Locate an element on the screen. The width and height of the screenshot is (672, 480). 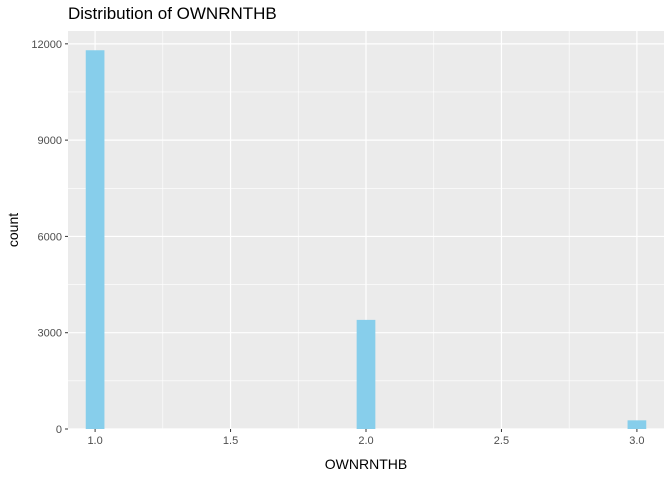
y-tick-label: 12000 is located at coordinates (46, 45).